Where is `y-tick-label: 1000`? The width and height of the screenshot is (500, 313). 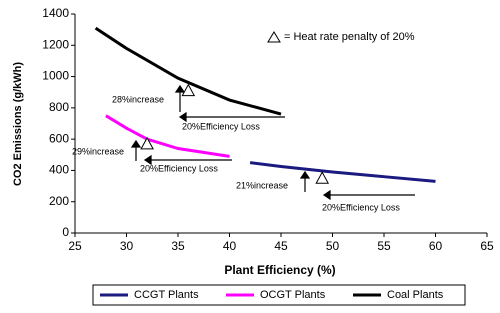 y-tick-label: 1000 is located at coordinates (55, 76).